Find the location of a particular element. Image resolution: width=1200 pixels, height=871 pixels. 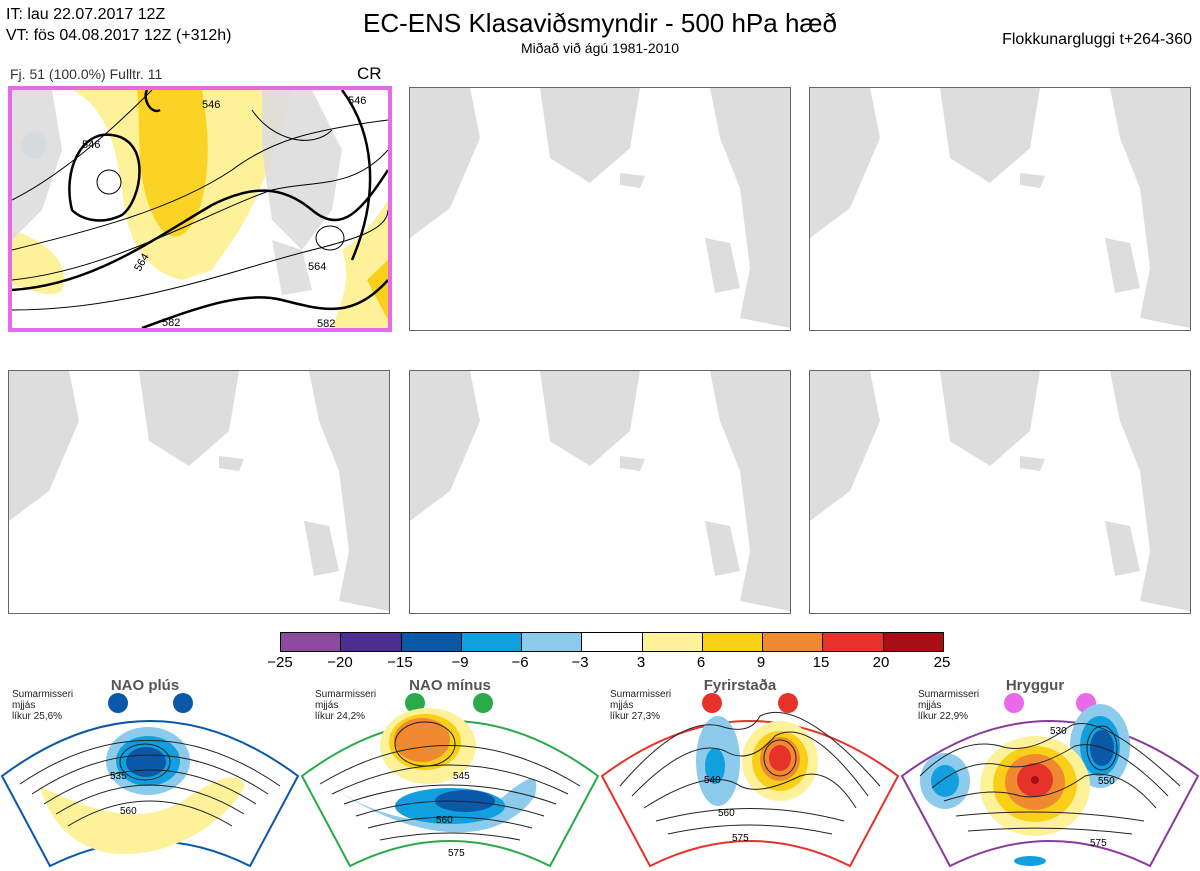

regime-map: 535 560 is located at coordinates (150, 780).